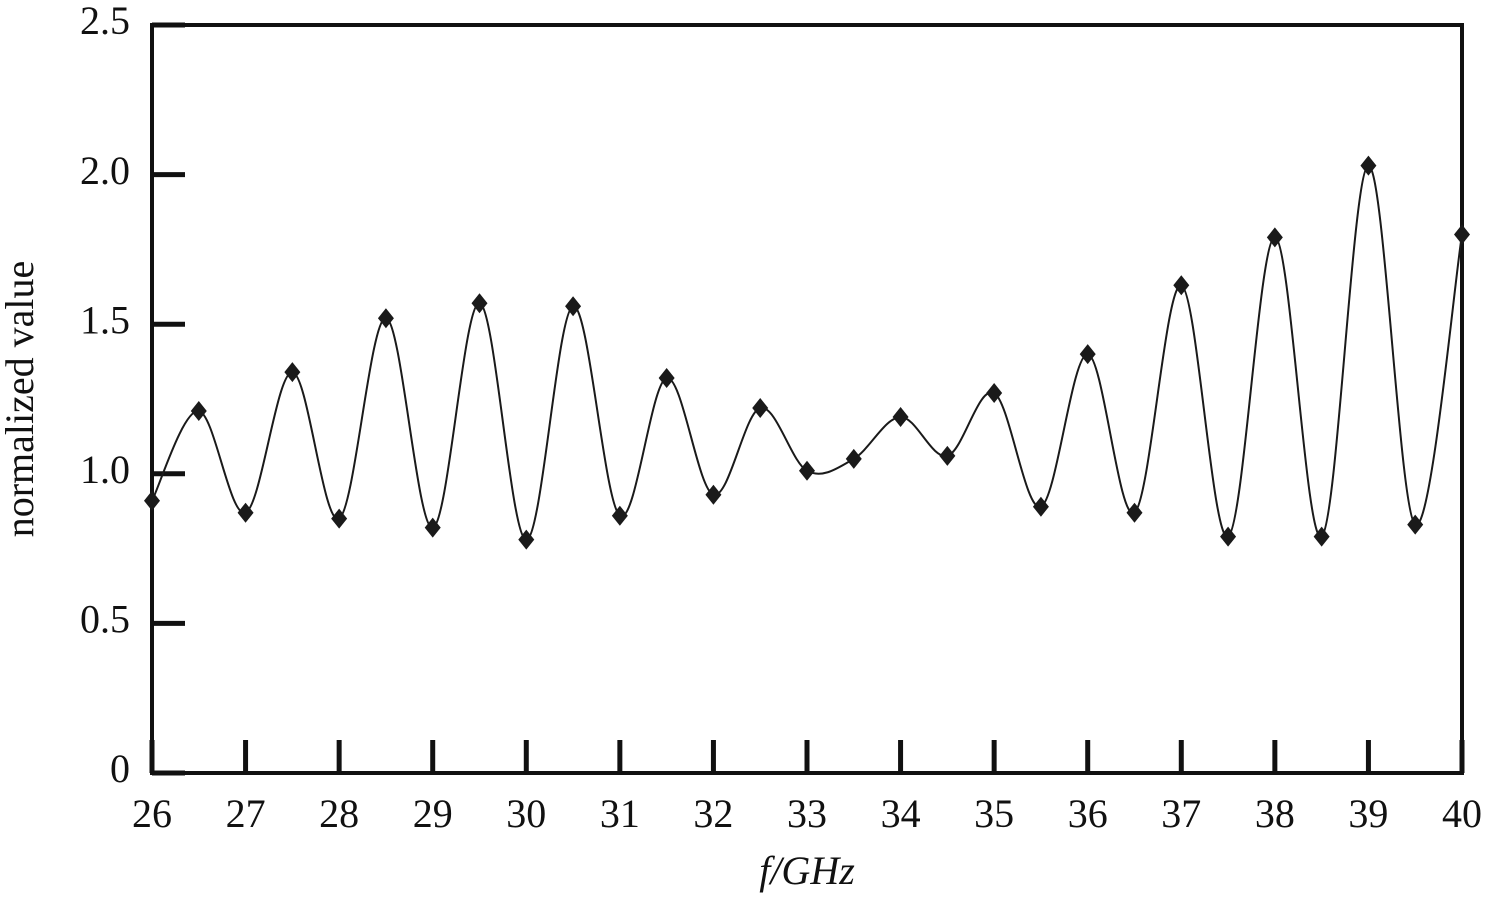 Image resolution: width=1488 pixels, height=910 pixels. I want to click on x-tick-label: 26, so click(152, 813).